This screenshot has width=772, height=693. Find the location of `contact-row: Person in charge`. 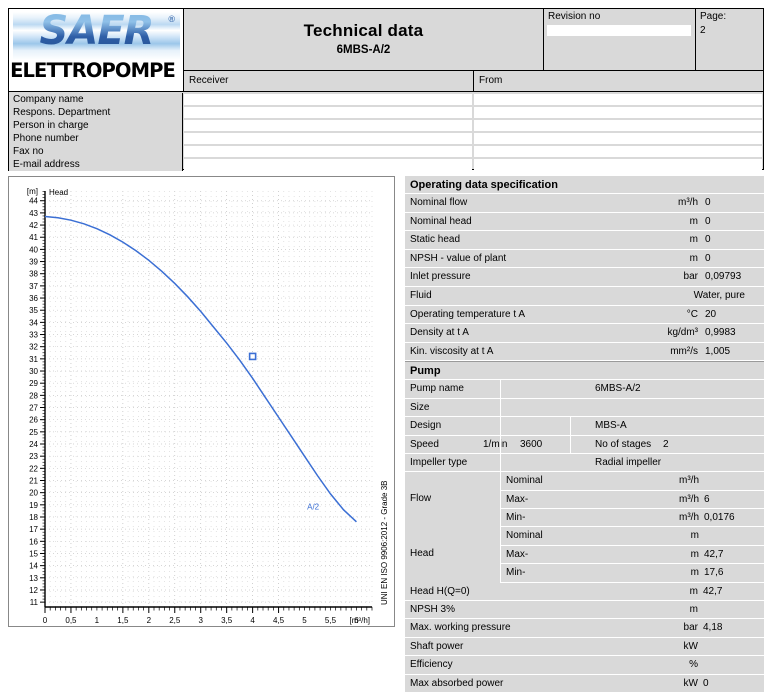

contact-row: Person in charge is located at coordinates (386, 125).